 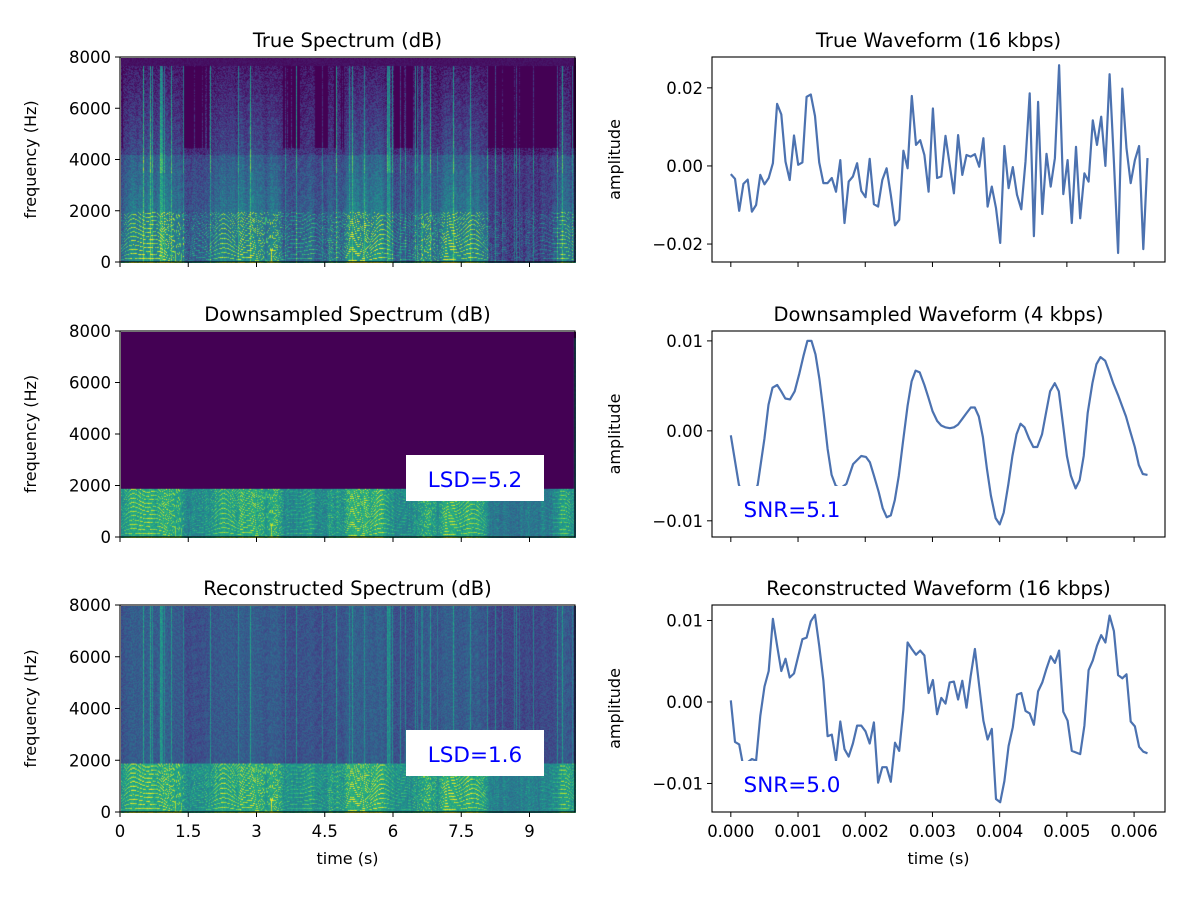 What do you see at coordinates (393, 831) in the screenshot?
I see `x-tick-label: 6` at bounding box center [393, 831].